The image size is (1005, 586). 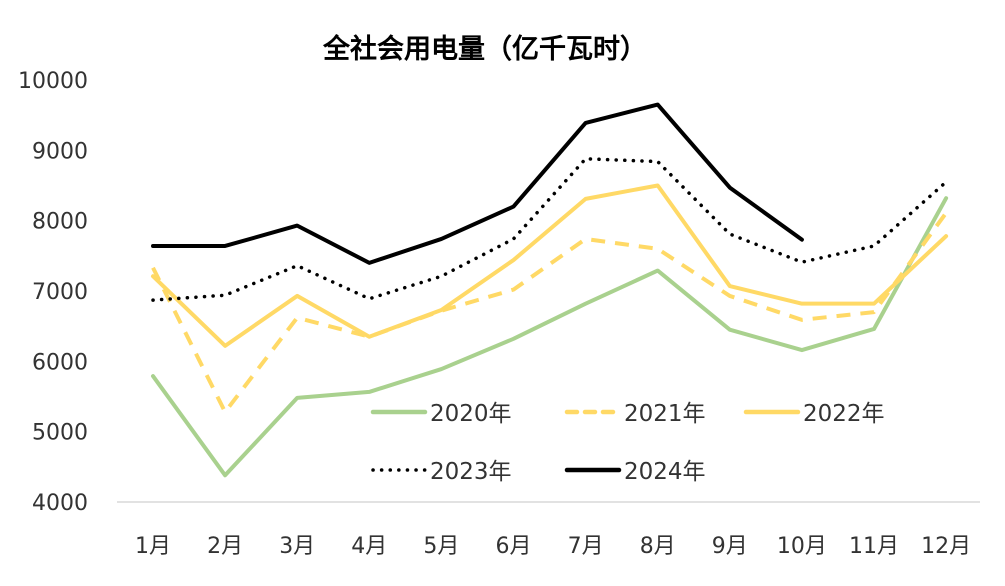 What do you see at coordinates (844, 414) in the screenshot?
I see `legend-label: 2022年` at bounding box center [844, 414].